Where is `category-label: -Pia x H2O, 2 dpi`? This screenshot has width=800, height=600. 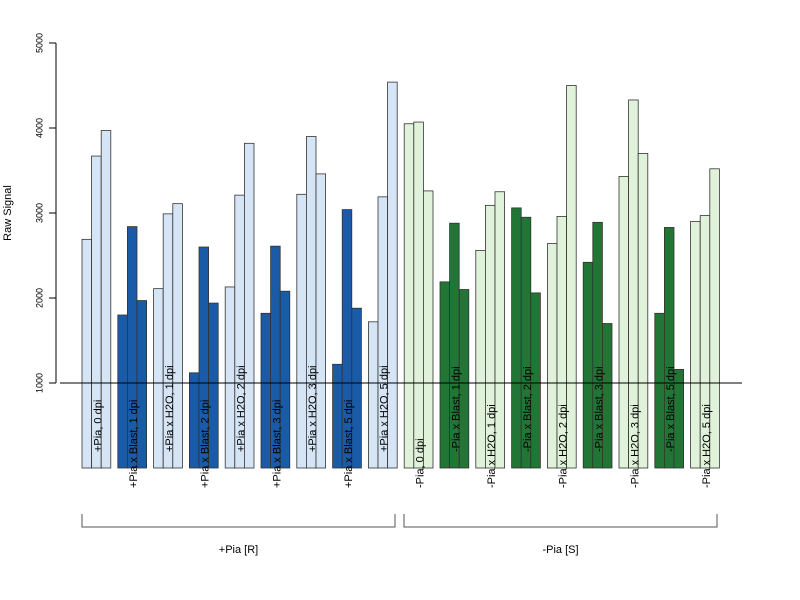 category-label: -Pia x H2O, 2 dpi is located at coordinates (564, 446).